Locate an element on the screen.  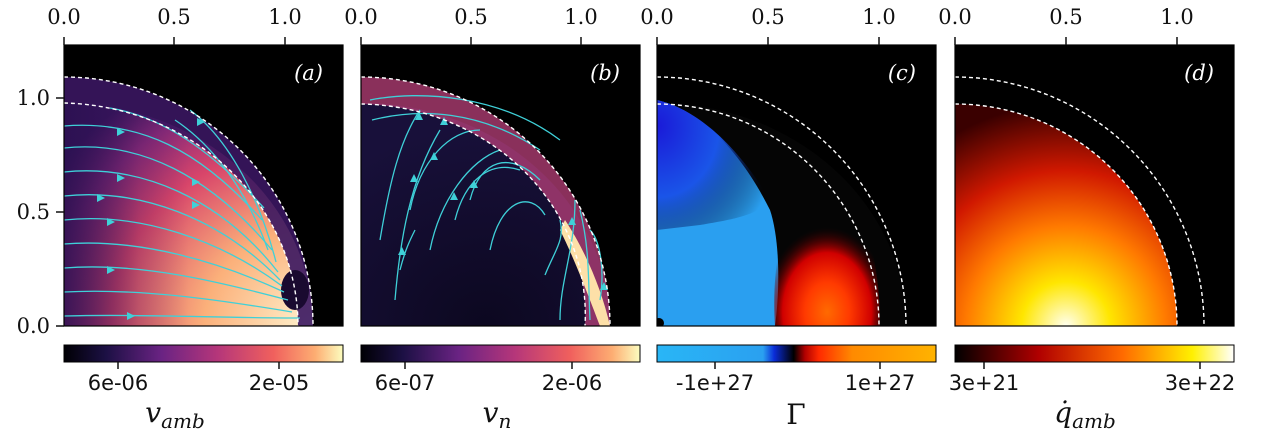
panel-b-outer-boundary is located at coordinates (485, 201).